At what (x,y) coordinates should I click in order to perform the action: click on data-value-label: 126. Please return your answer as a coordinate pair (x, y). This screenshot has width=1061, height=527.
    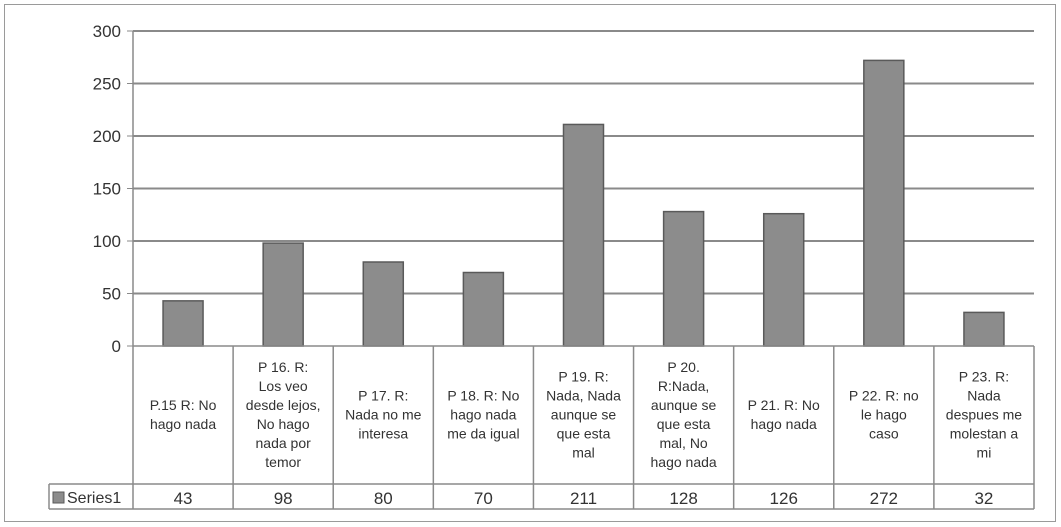
    Looking at the image, I should click on (784, 498).